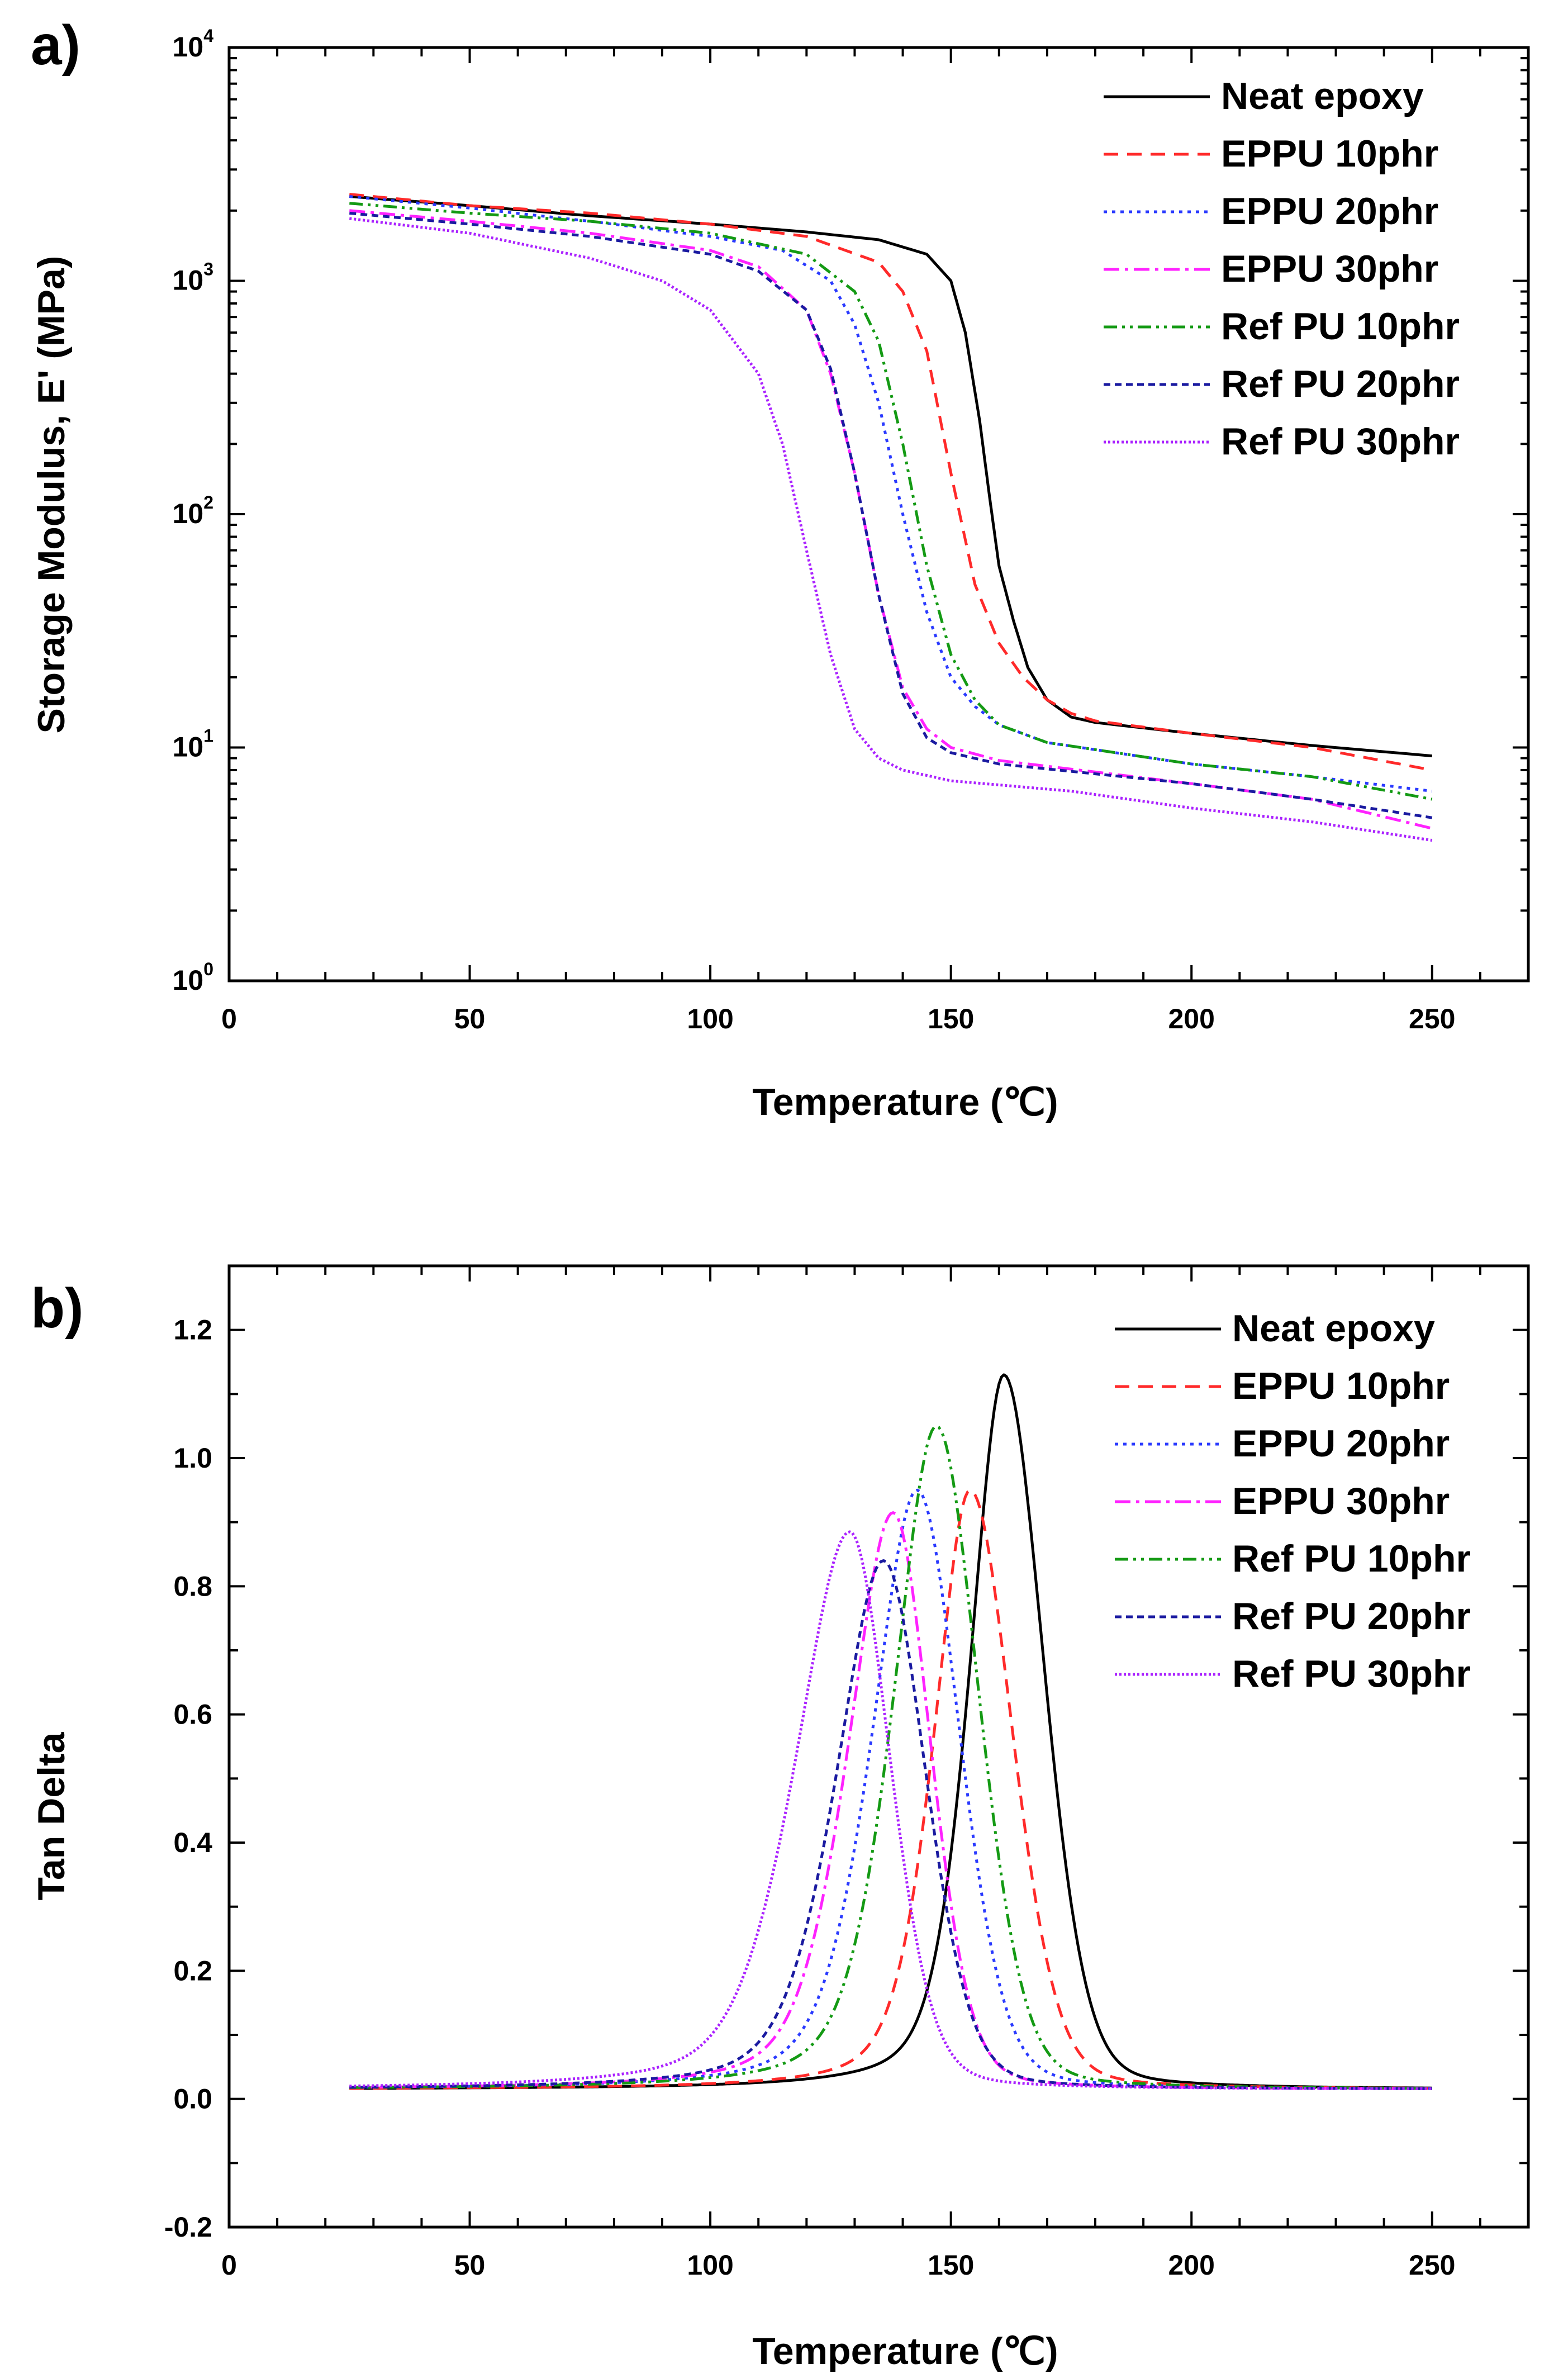 The image size is (1568, 2378). What do you see at coordinates (192, 1842) in the screenshot?
I see `y-tick-label: 0.4` at bounding box center [192, 1842].